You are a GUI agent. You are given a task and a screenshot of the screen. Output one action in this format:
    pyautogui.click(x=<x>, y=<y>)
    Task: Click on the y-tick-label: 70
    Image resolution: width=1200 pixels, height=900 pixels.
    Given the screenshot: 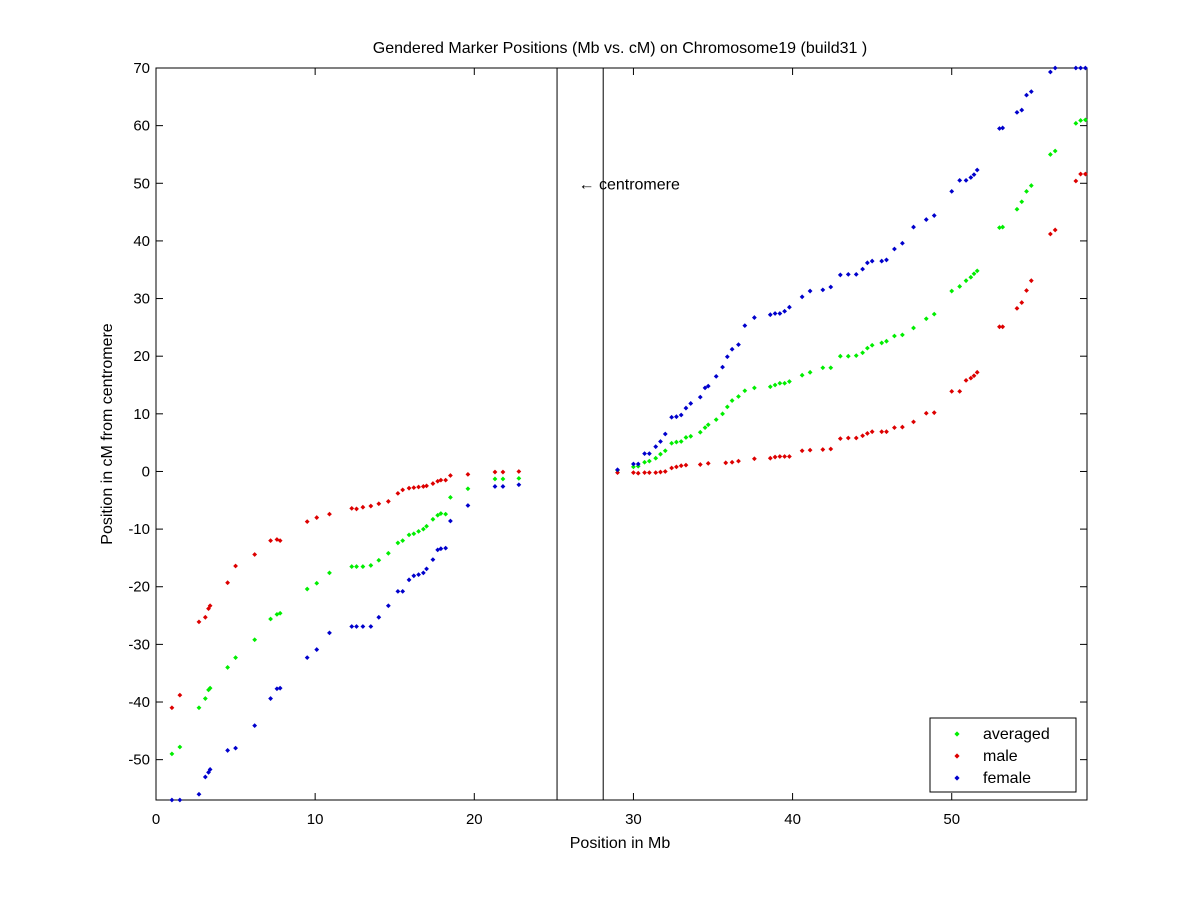 What is the action you would take?
    pyautogui.click(x=141, y=68)
    